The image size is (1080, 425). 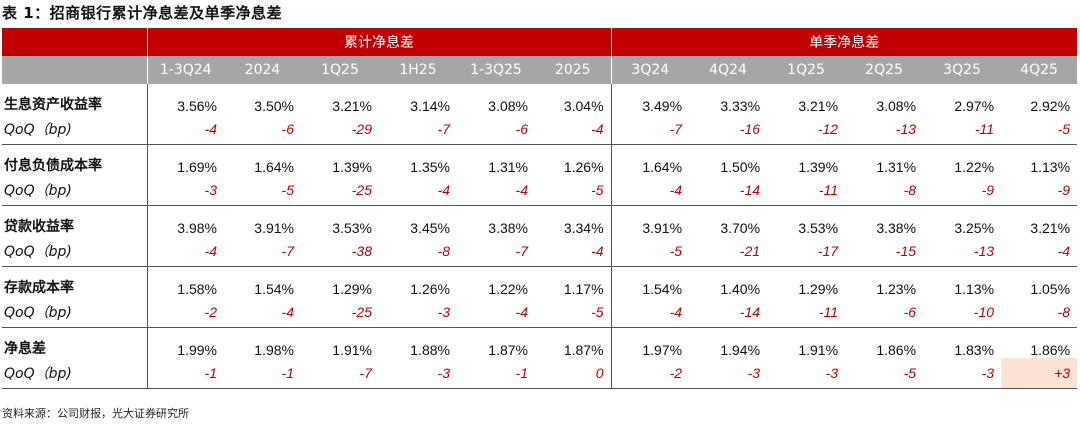 I want to click on value-cell: 3.33%, so click(x=740, y=106).